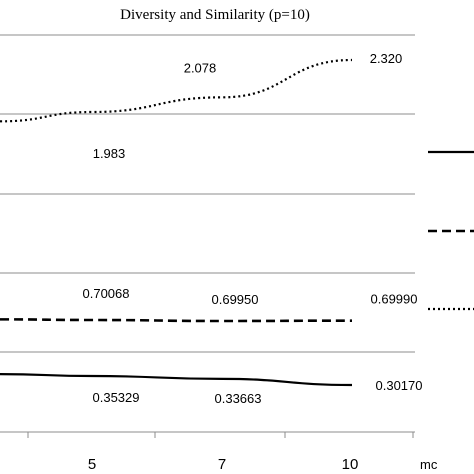 This screenshot has width=474, height=474. I want to click on chart-title: Diversity and Similarity (p=10), so click(215, 15).